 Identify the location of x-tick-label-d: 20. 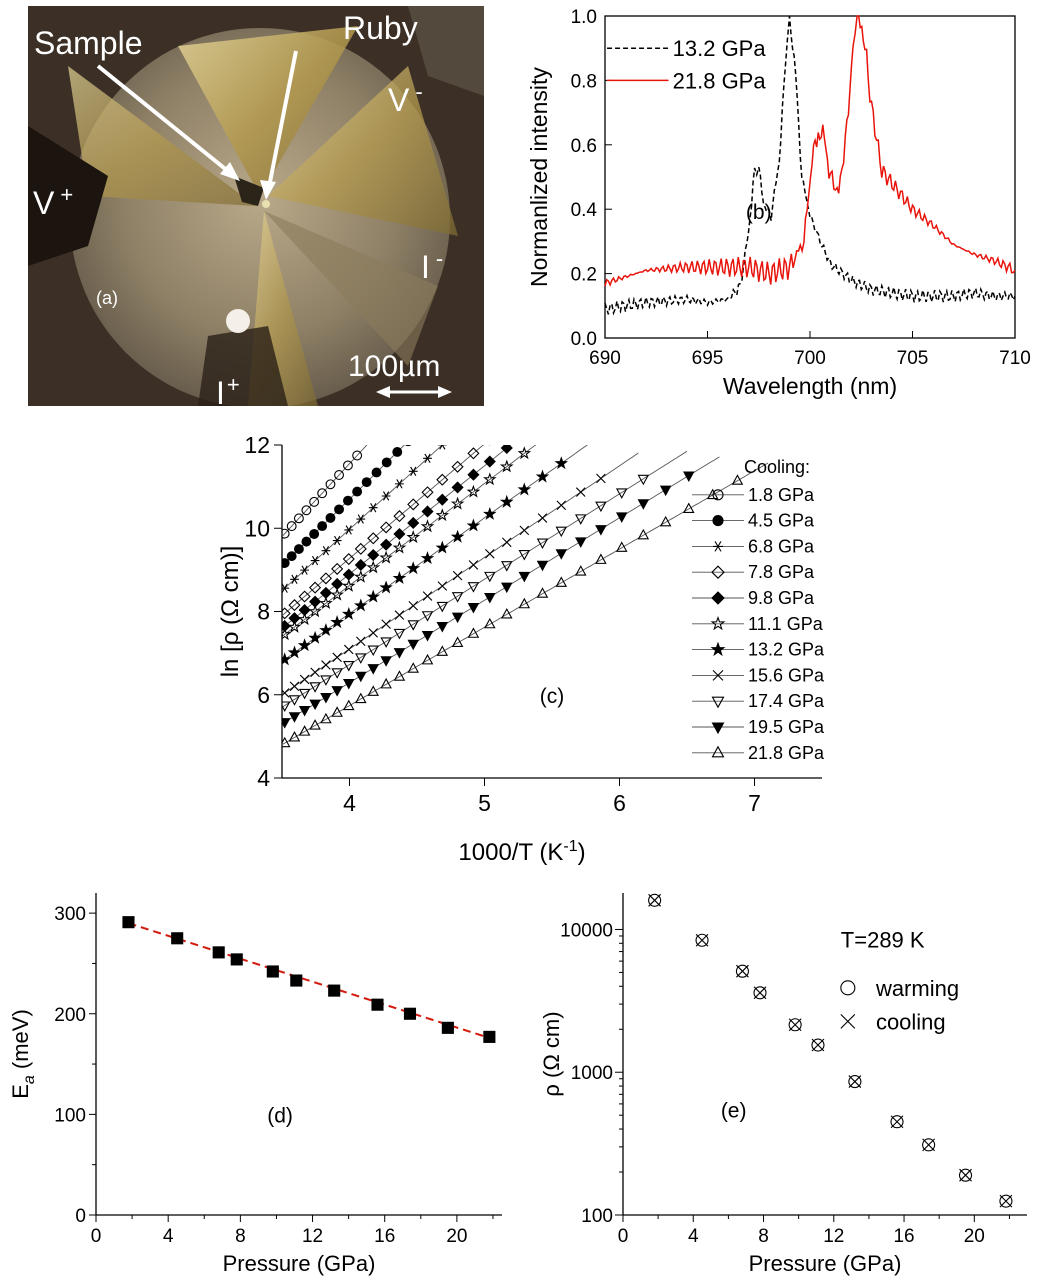
(456, 1236).